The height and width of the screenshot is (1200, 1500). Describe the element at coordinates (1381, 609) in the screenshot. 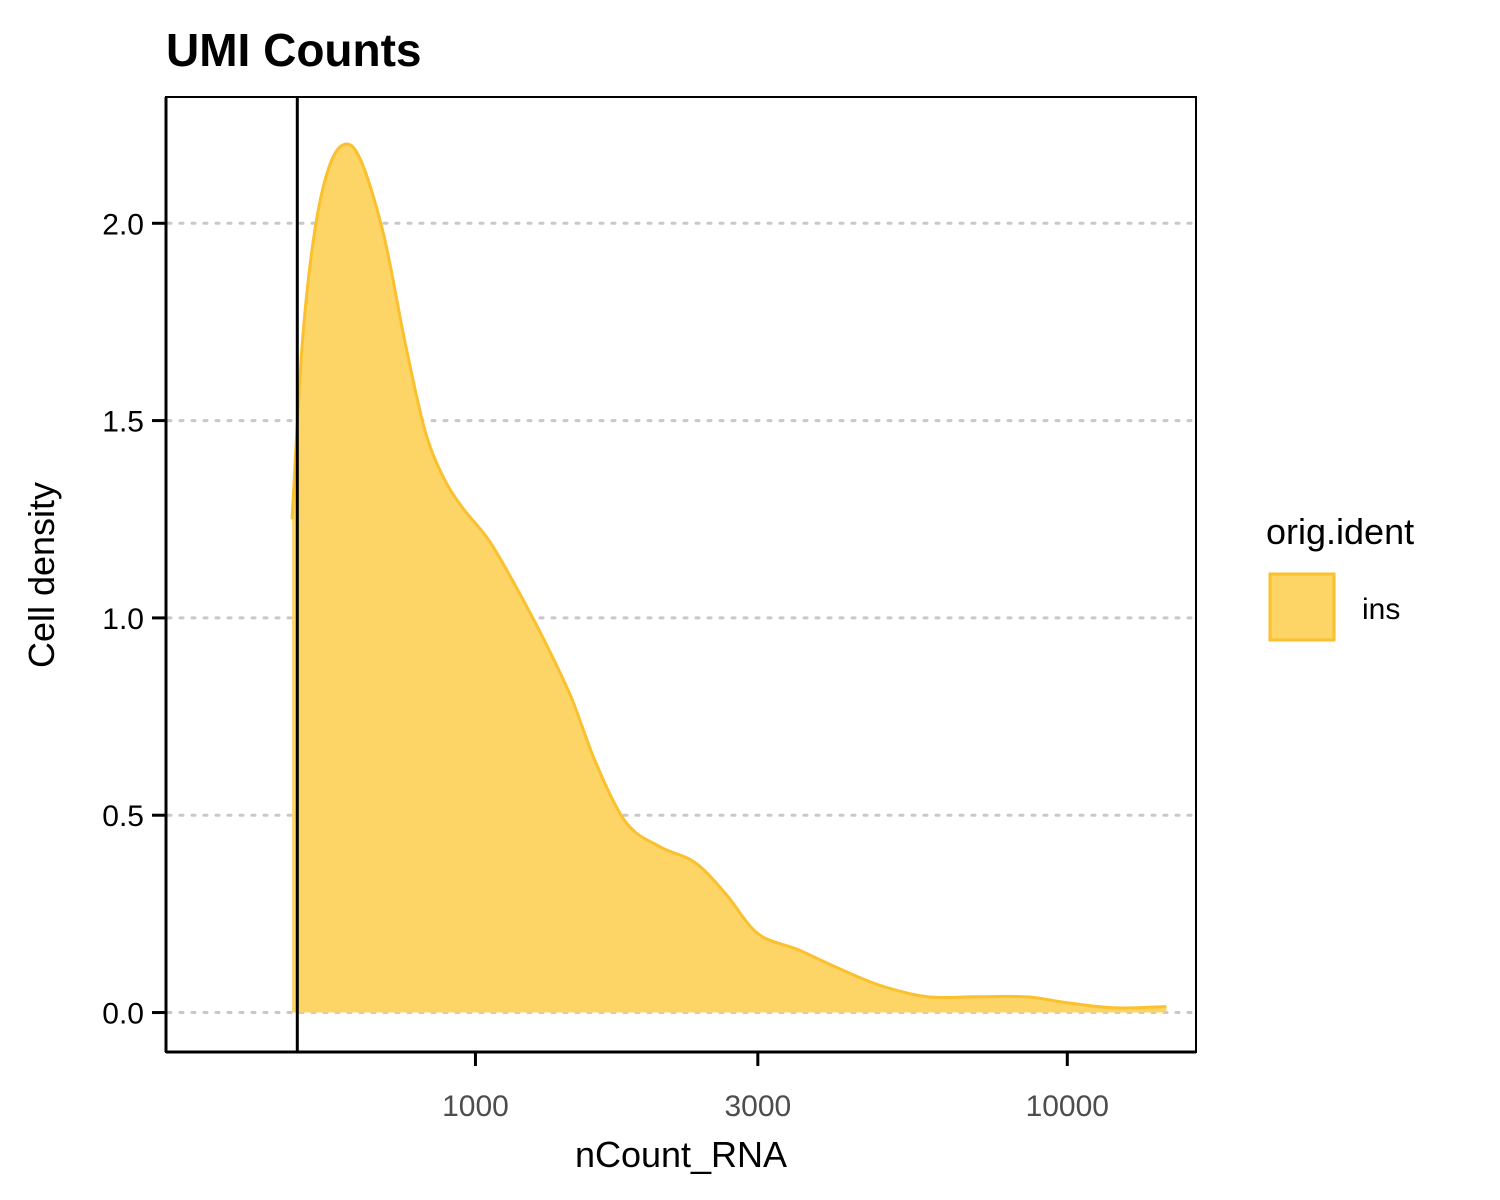

I see `legend-label-ins: ins` at that location.